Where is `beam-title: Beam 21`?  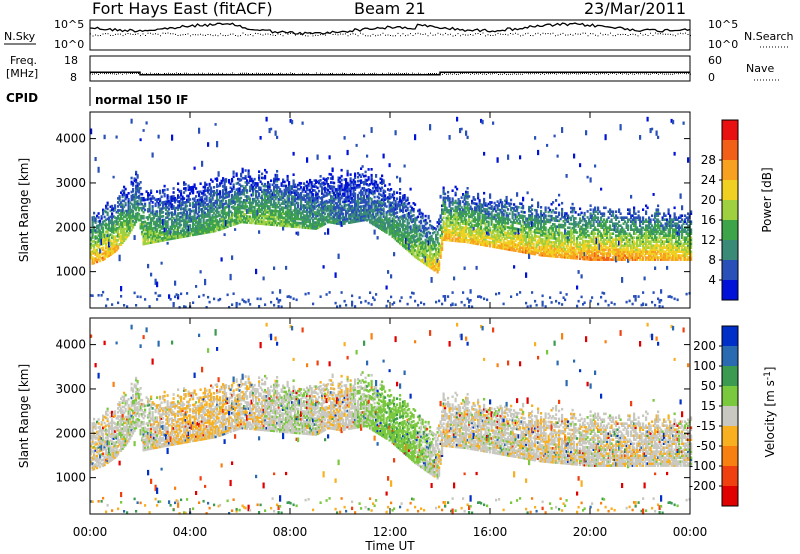 beam-title: Beam 21 is located at coordinates (390, 9).